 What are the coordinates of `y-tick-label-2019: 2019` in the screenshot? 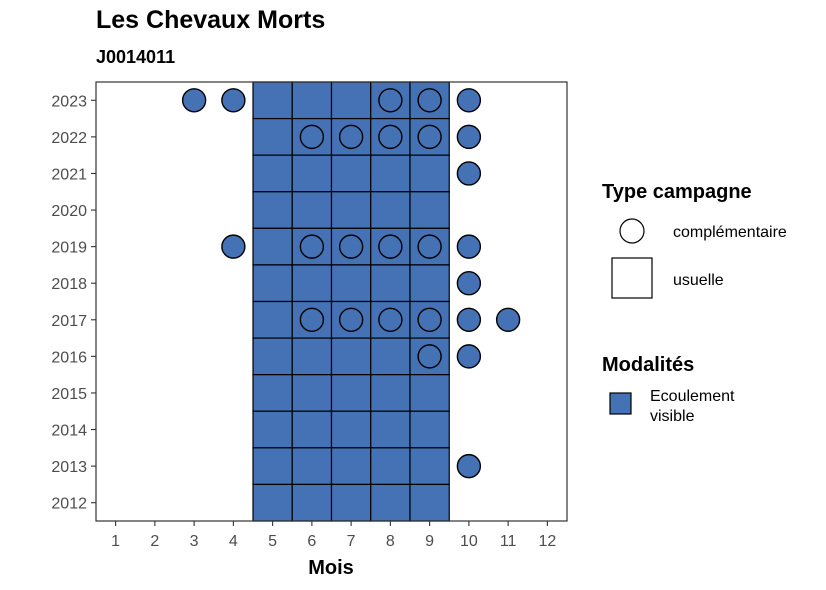 It's located at (69, 248).